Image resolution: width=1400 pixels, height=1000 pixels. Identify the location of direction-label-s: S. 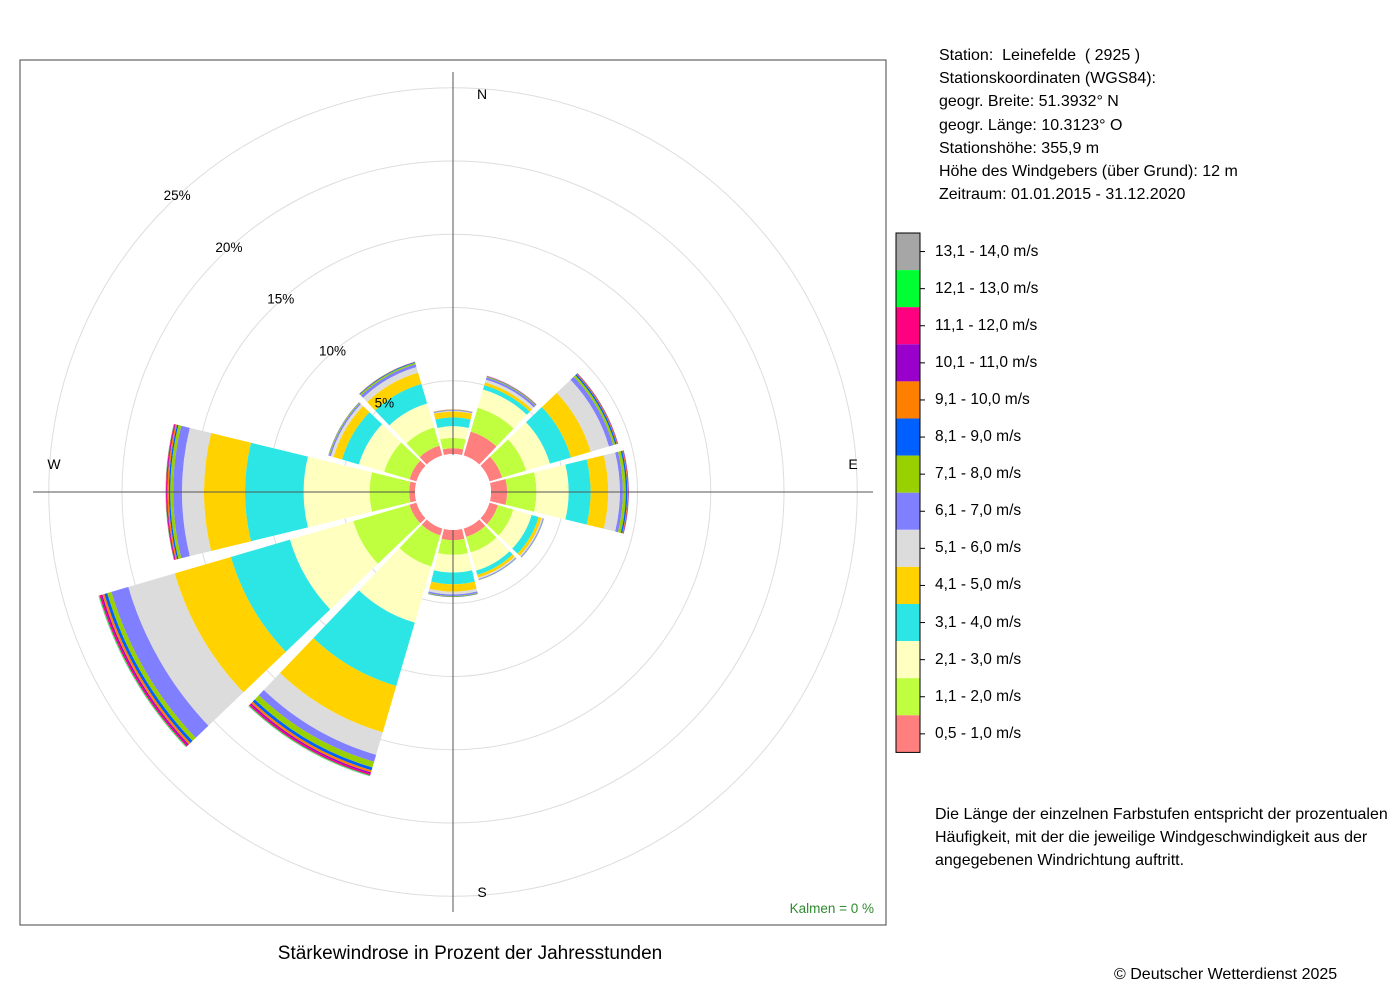
(481, 892).